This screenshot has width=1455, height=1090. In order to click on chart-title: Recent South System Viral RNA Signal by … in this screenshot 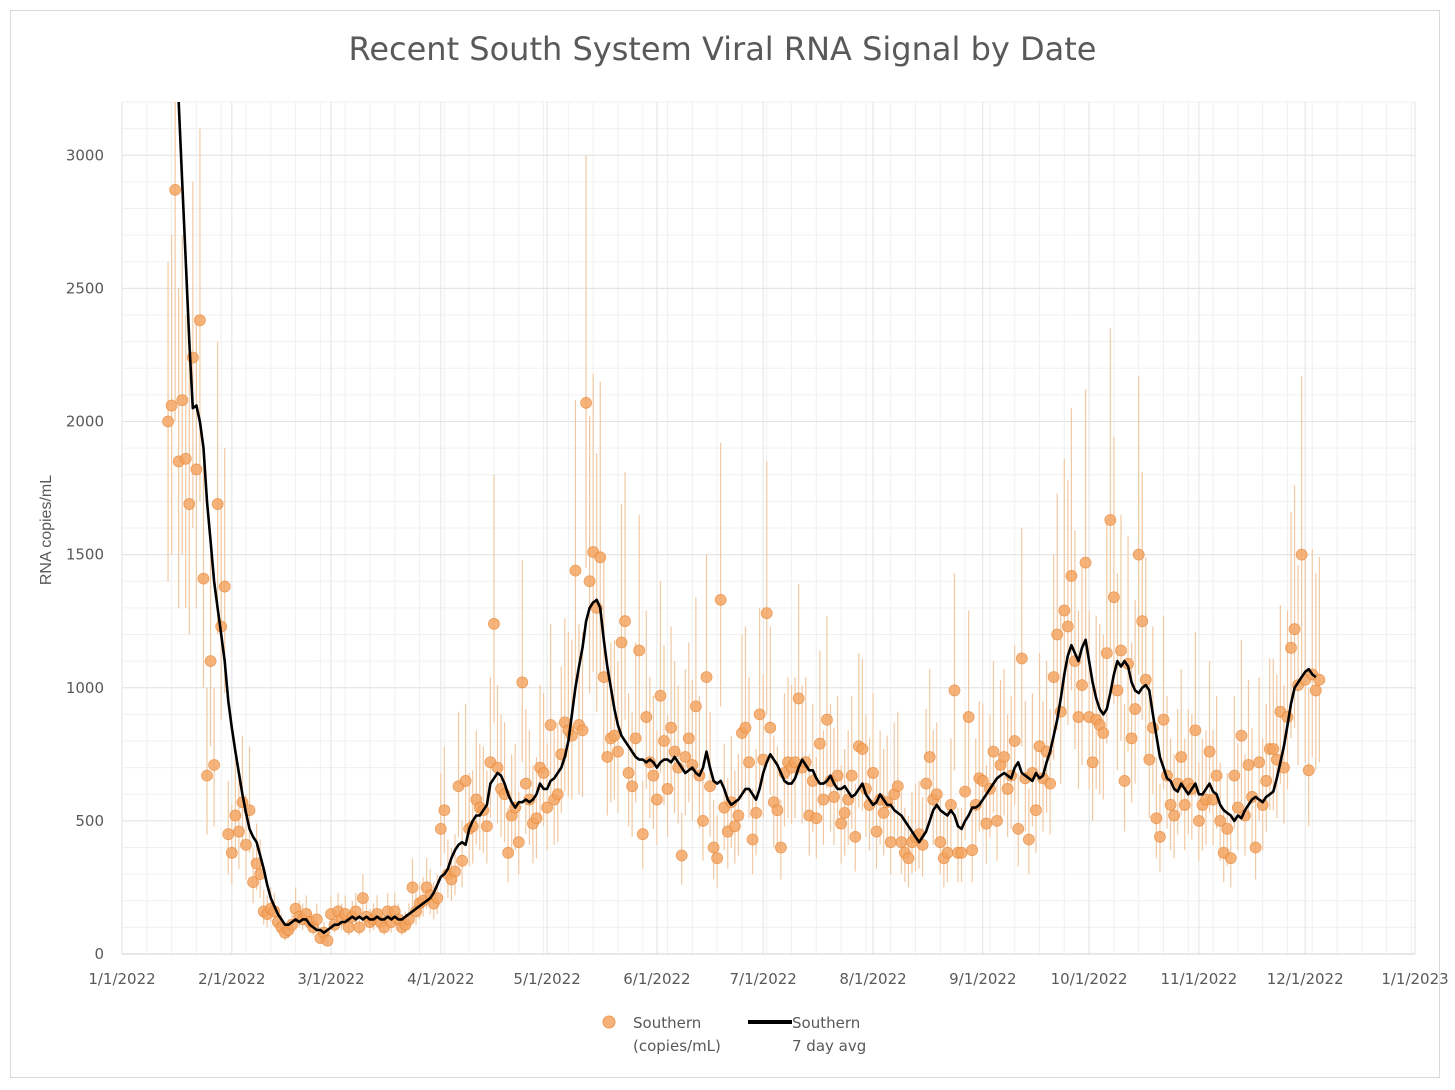, I will do `click(722, 49)`.